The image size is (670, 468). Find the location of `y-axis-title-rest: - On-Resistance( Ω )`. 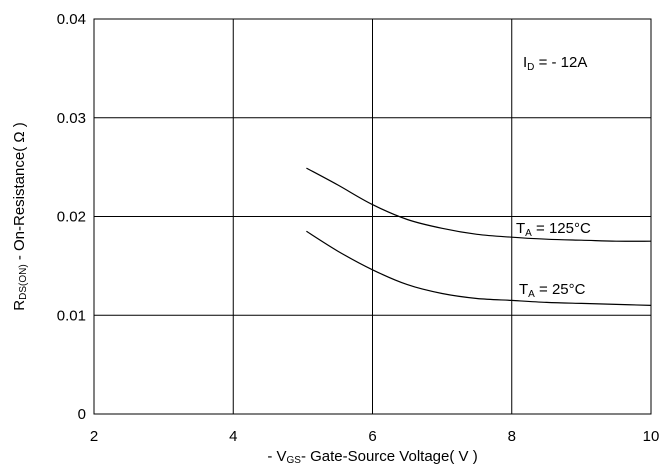

y-axis-title-rest: - On-Resistance( Ω ) is located at coordinates (19, 193).